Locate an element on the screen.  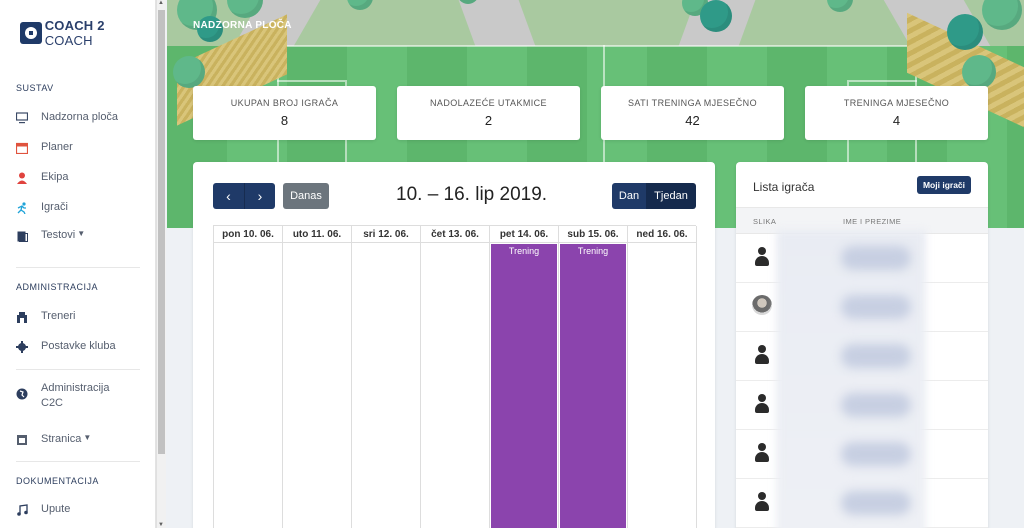
monitor-icon is located at coordinates (22, 118).